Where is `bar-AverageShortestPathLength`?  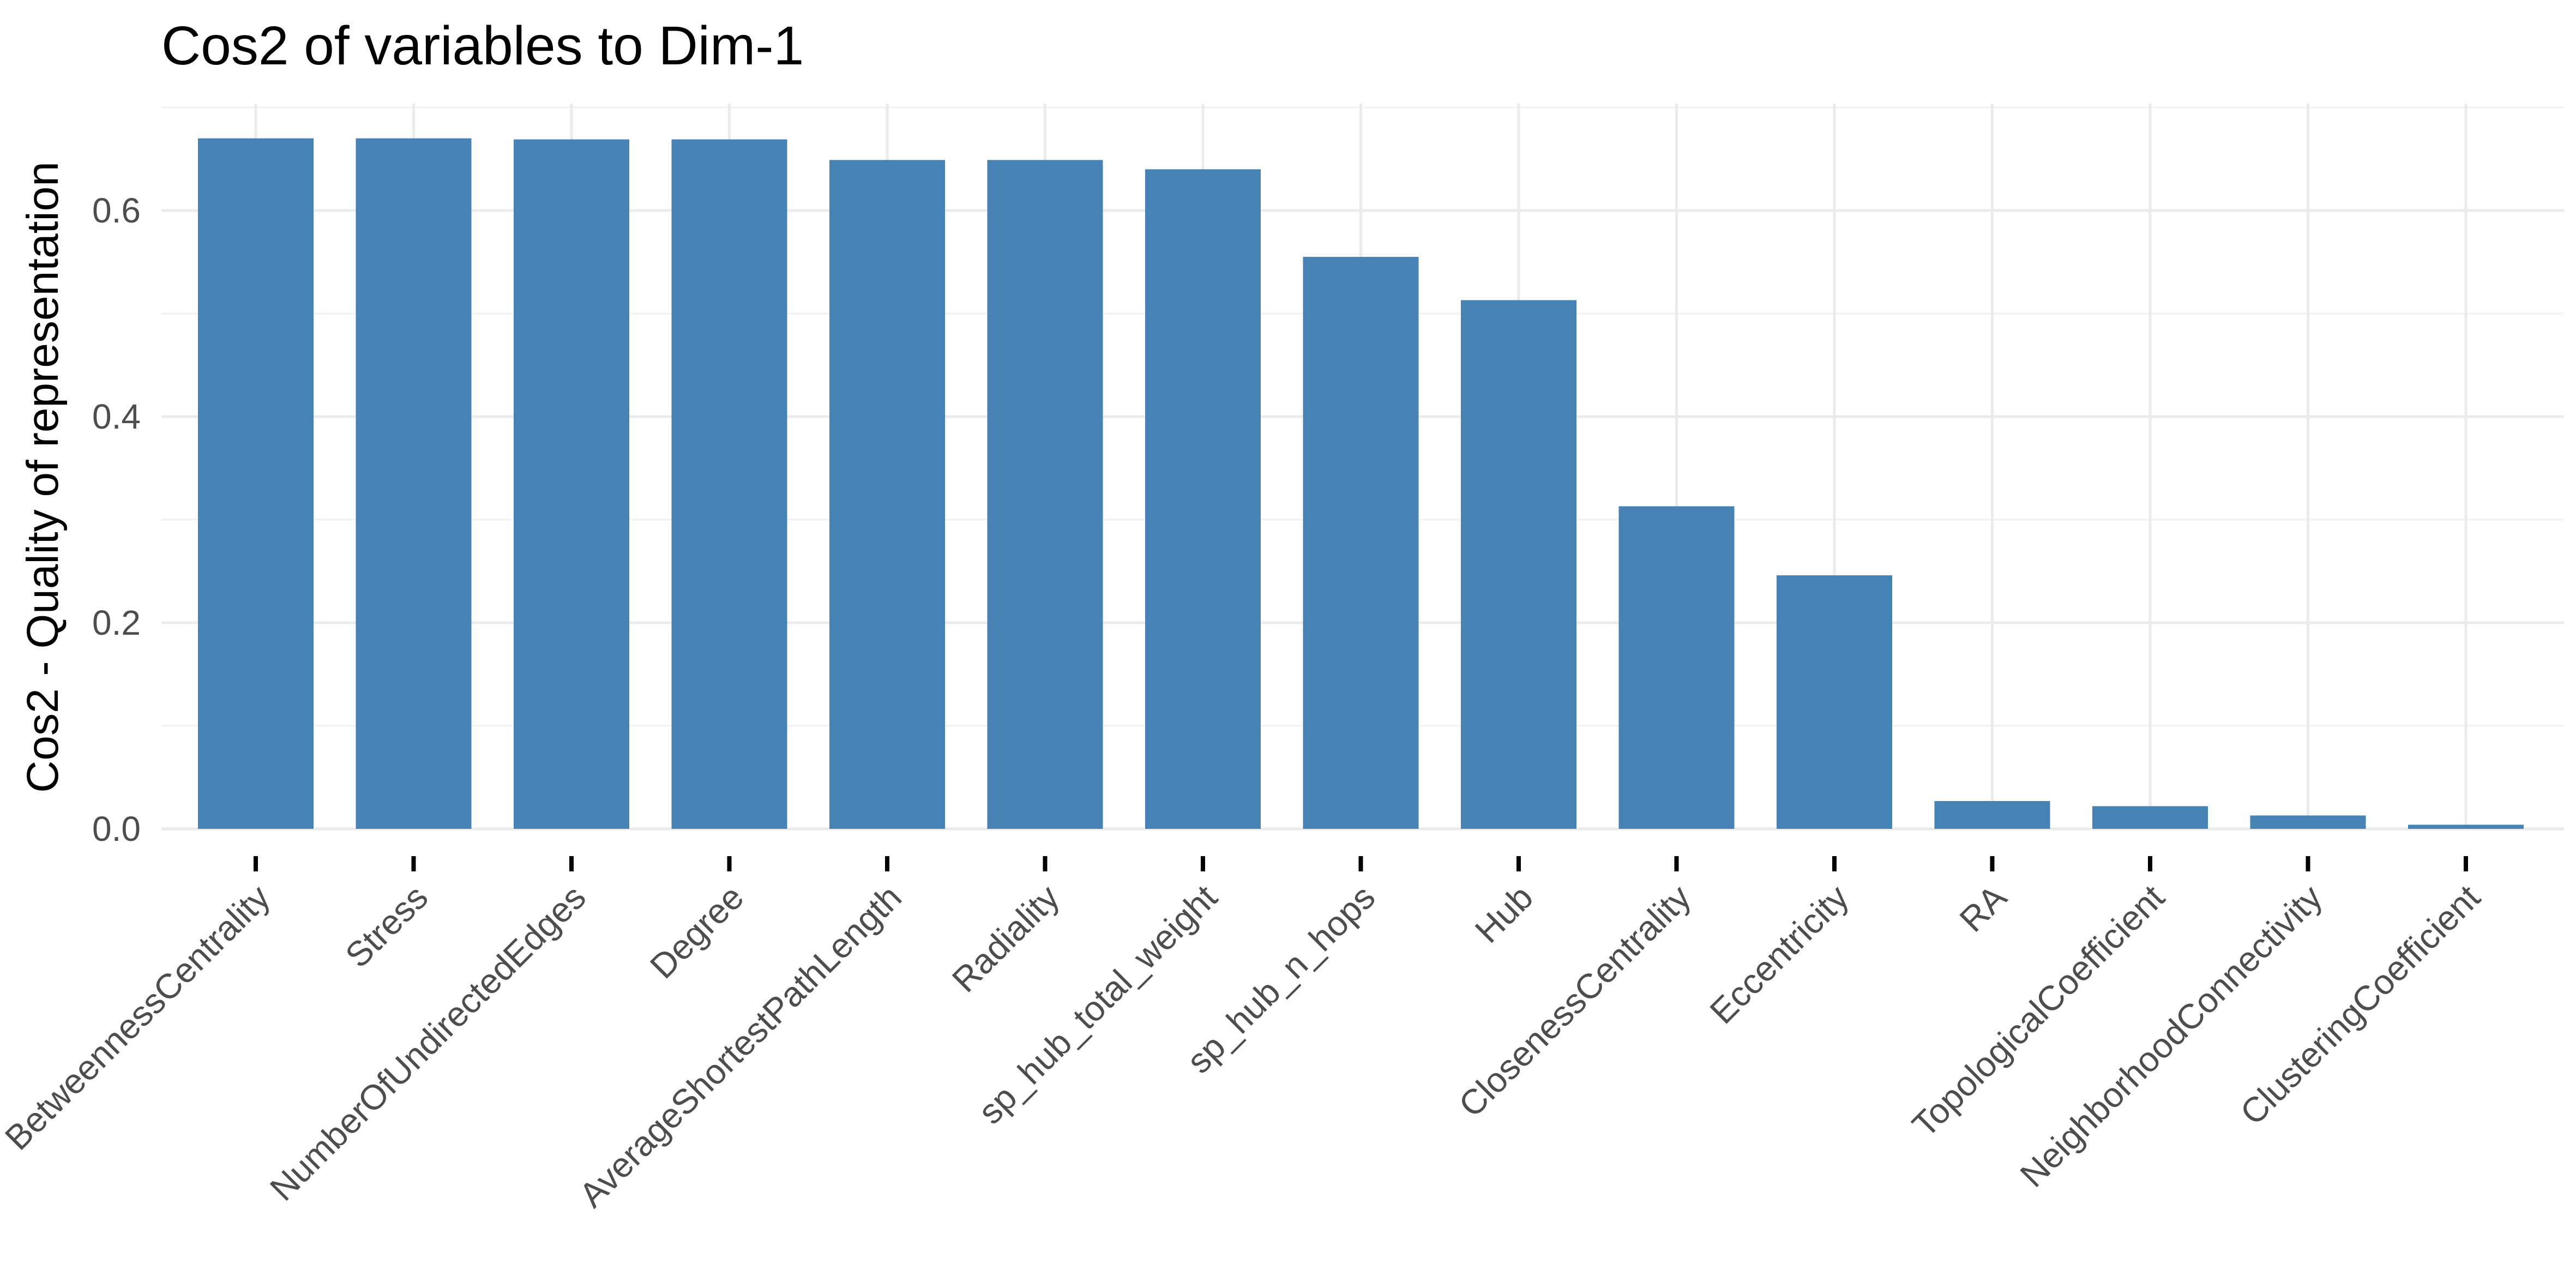
bar-AverageShortestPathLength is located at coordinates (887, 494).